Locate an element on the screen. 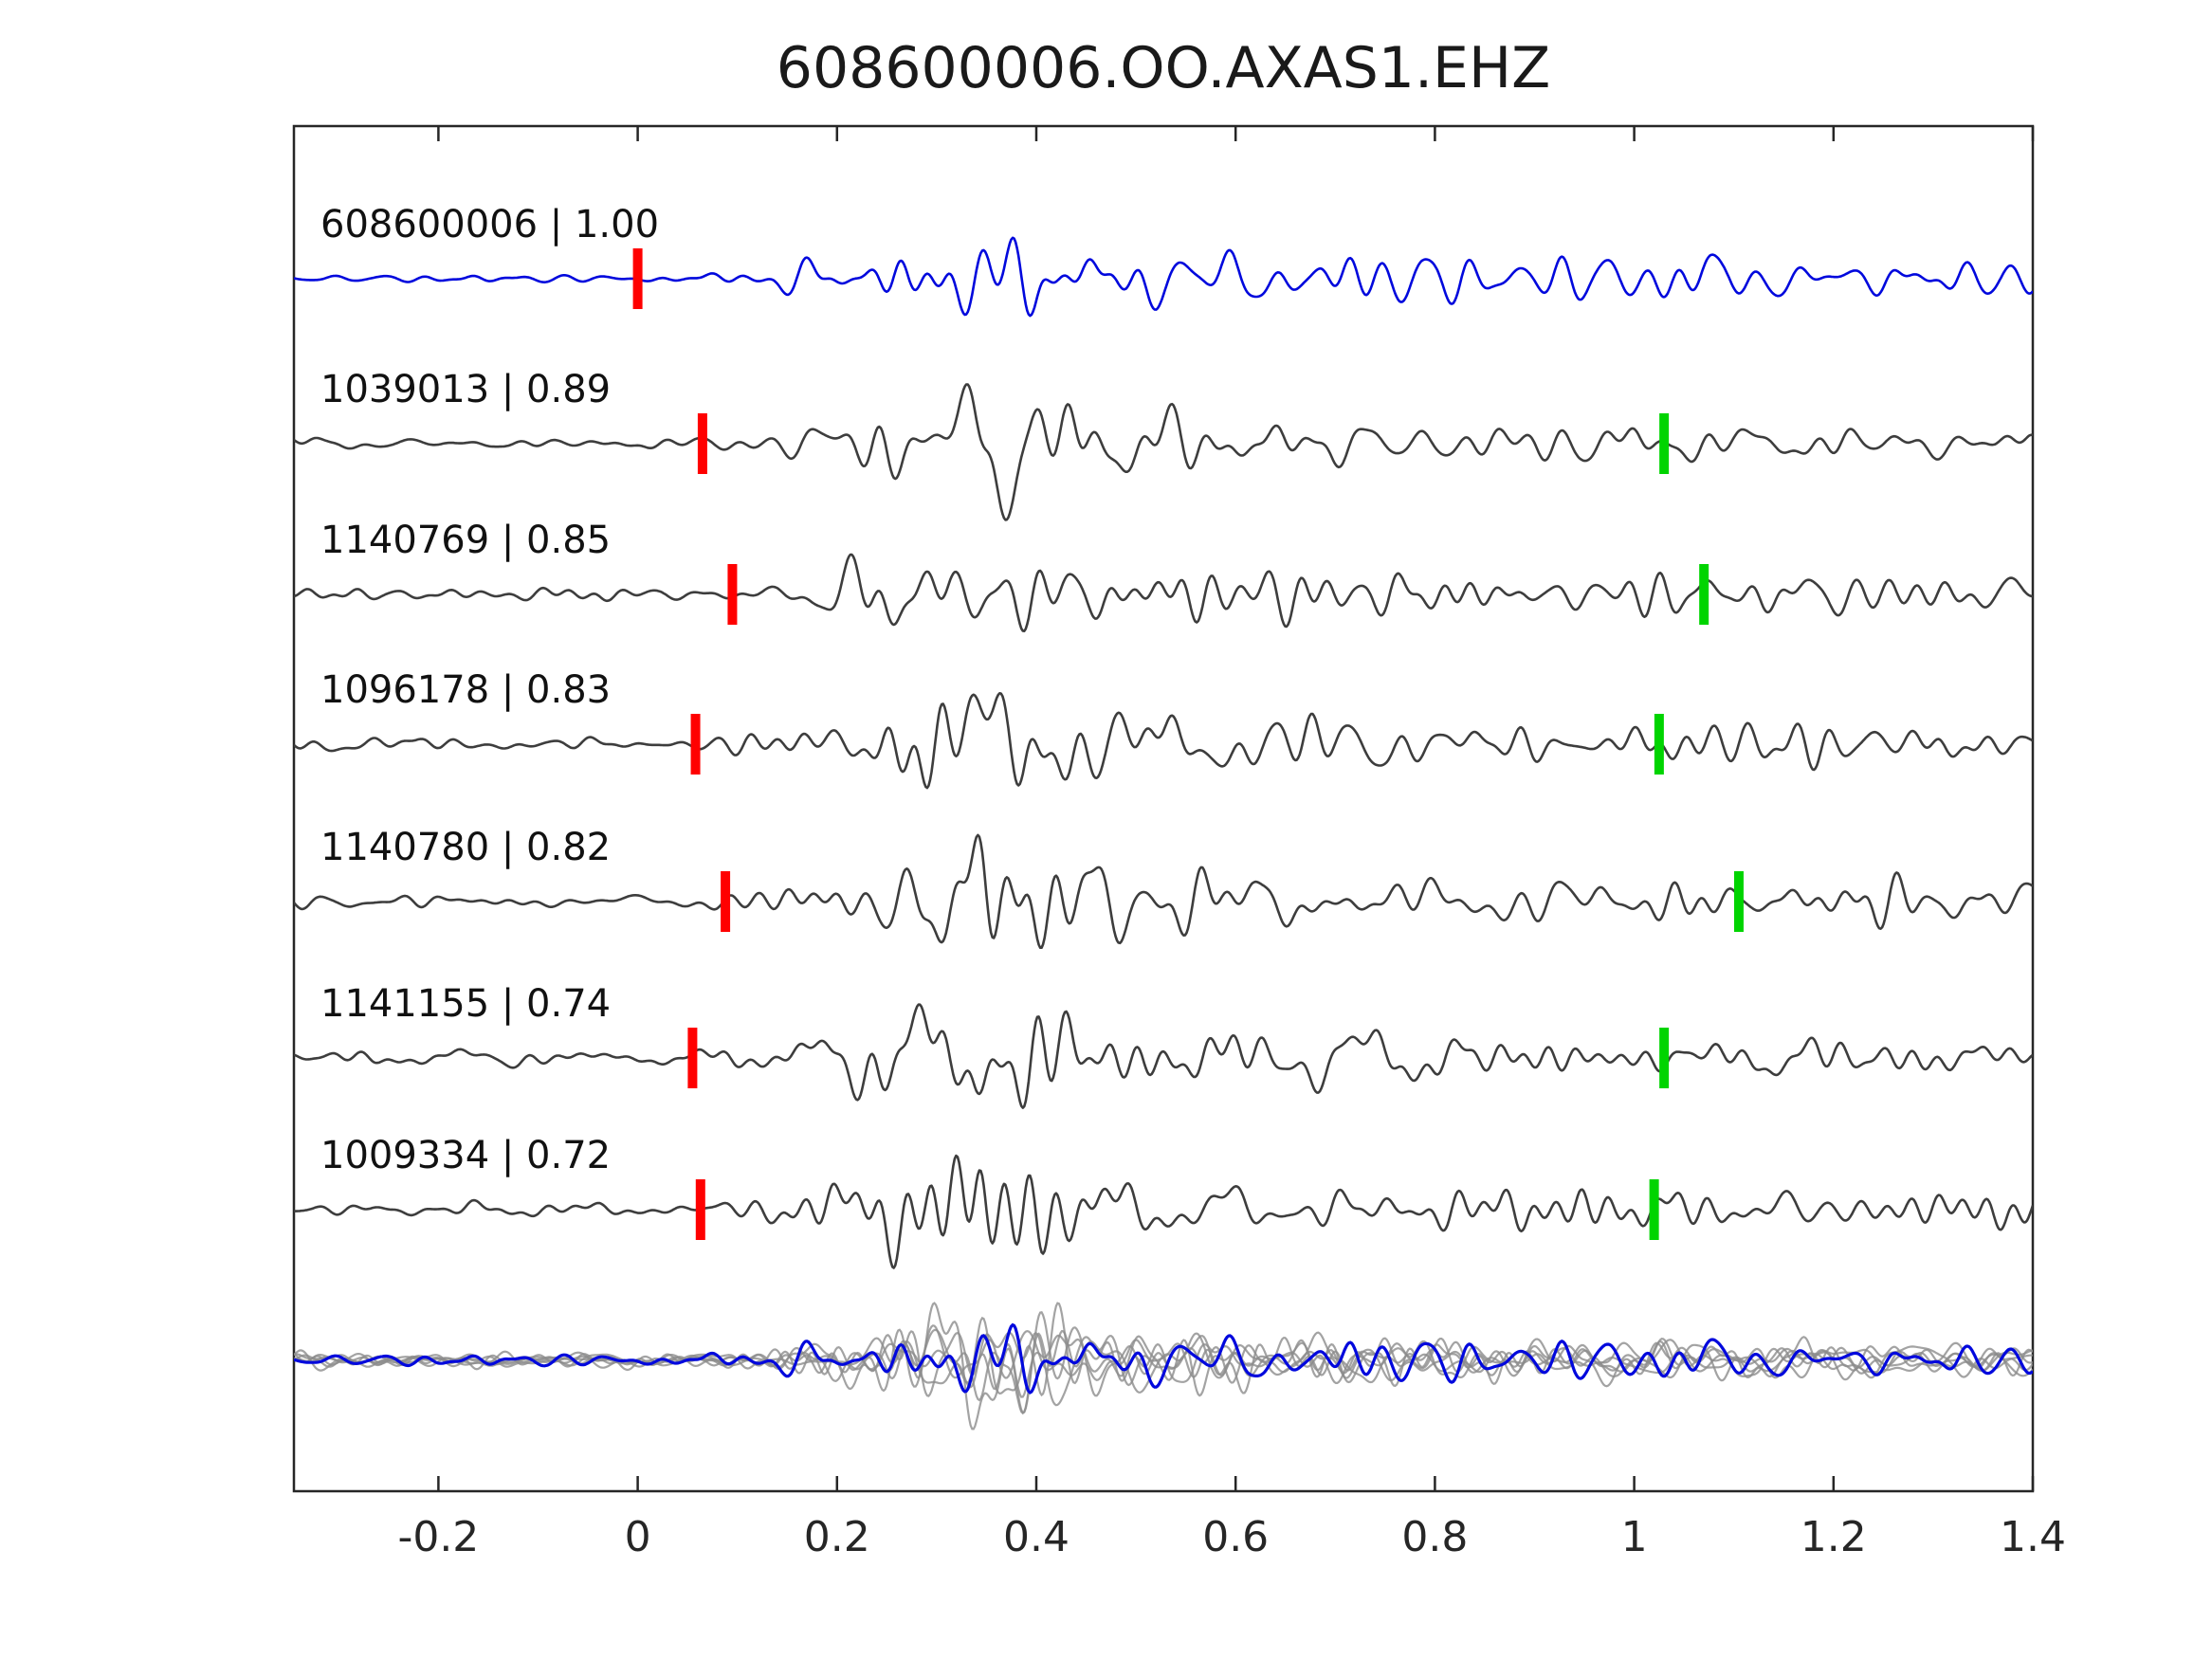  trace-label: 1009334 | 0.72 is located at coordinates (465, 1155).